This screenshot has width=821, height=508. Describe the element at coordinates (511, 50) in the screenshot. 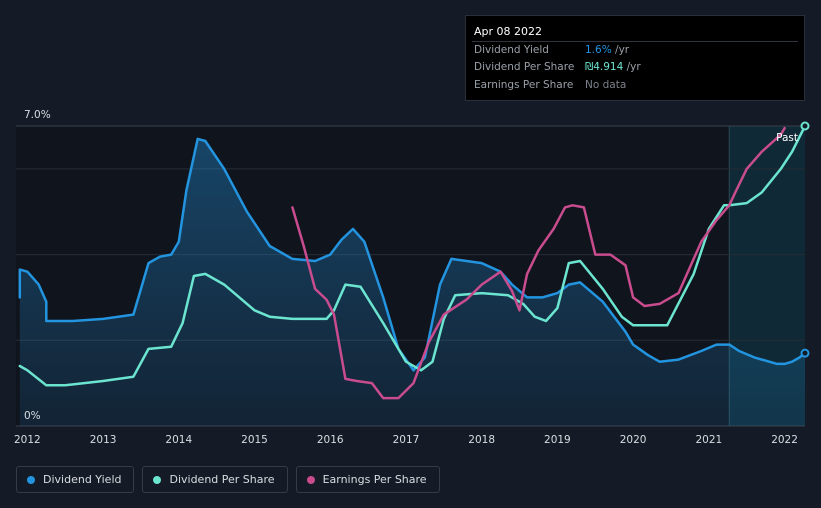

I see `tooltip-label: Dividend Yield` at that location.